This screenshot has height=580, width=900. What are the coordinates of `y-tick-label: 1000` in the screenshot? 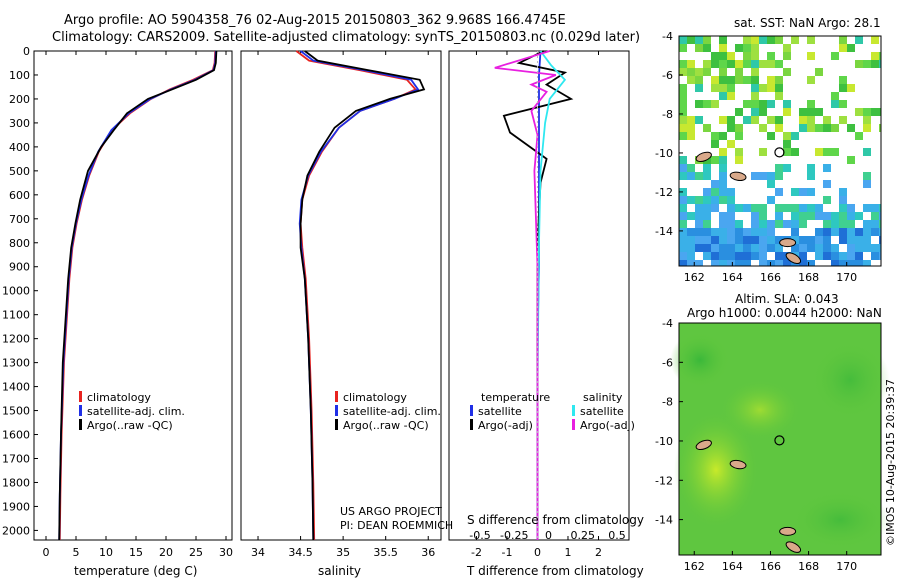 It's located at (16, 291).